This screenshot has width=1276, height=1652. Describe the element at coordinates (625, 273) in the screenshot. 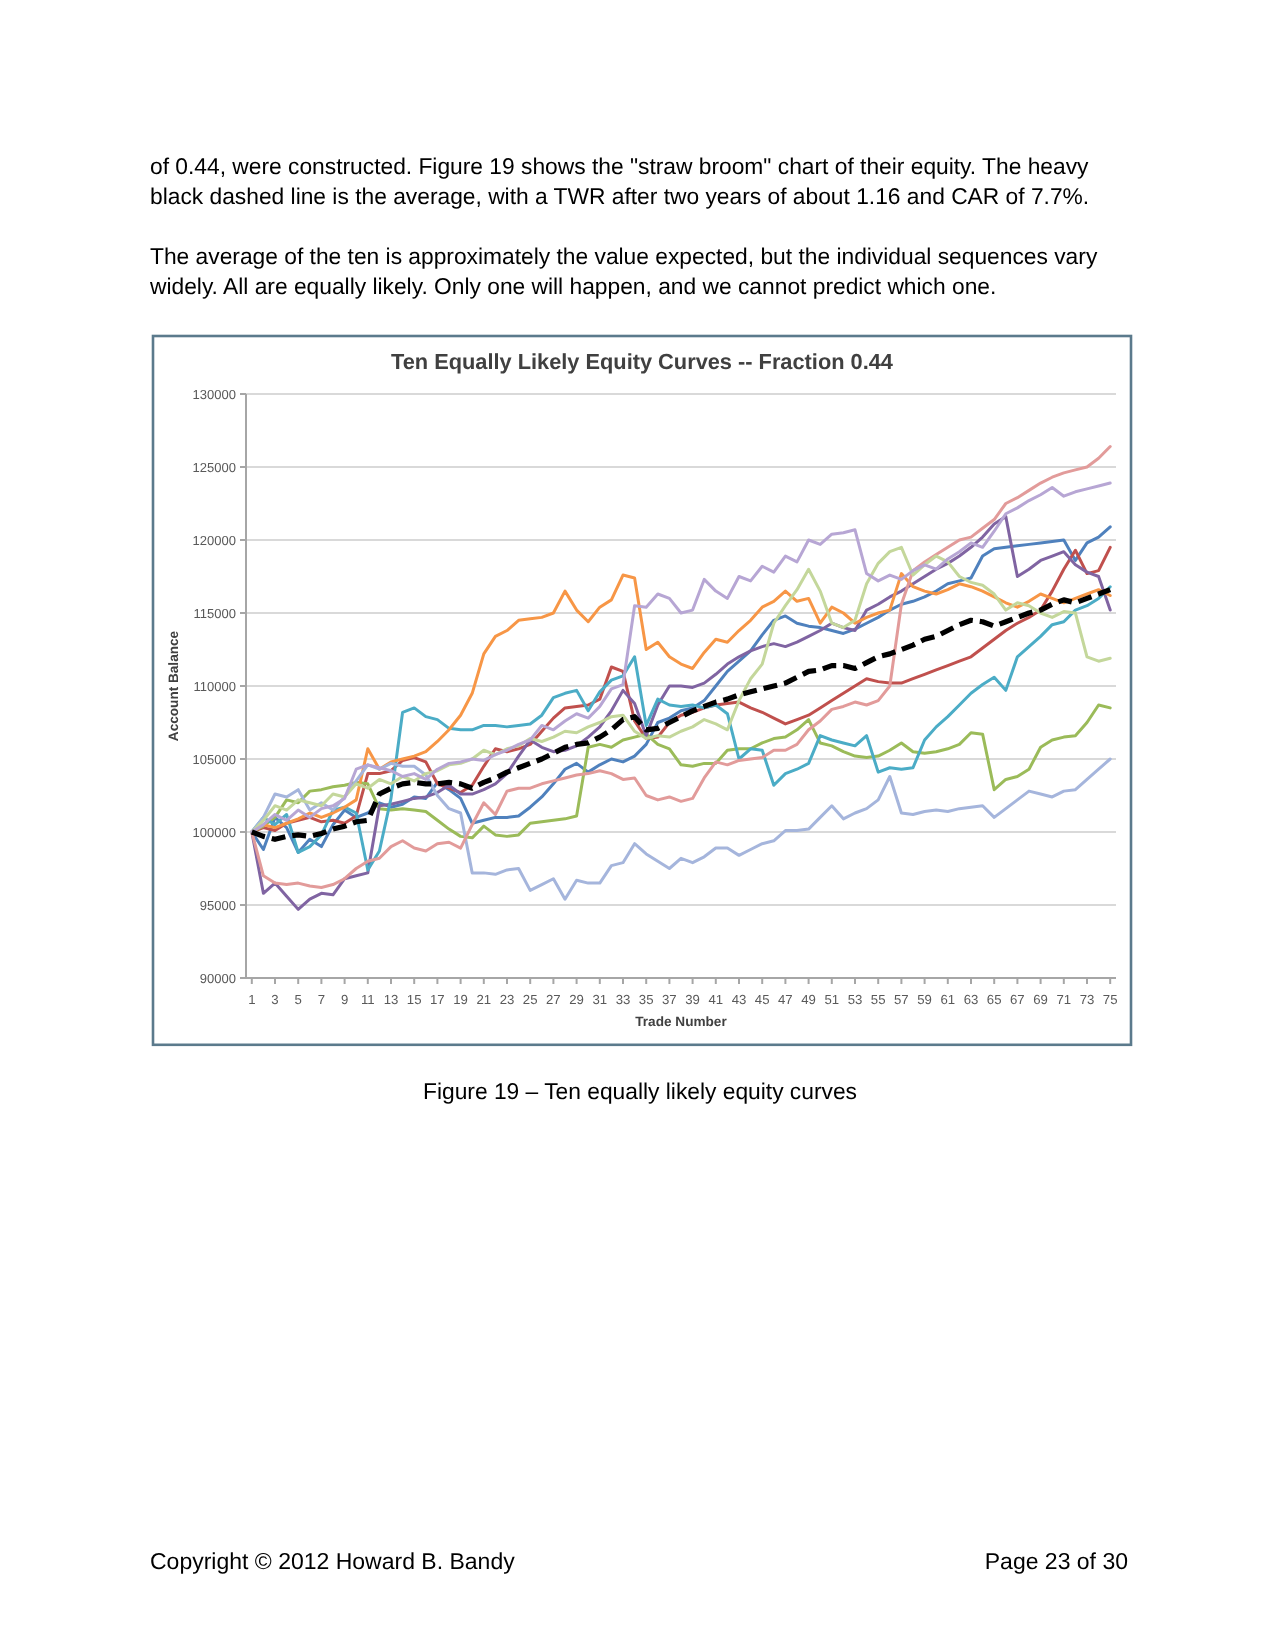

I see `text: The average of the ten is approximately the value expected, but the individual sequences vary widely. All are equally likely. Only one will happen, and we cannot predict which one.` at that location.